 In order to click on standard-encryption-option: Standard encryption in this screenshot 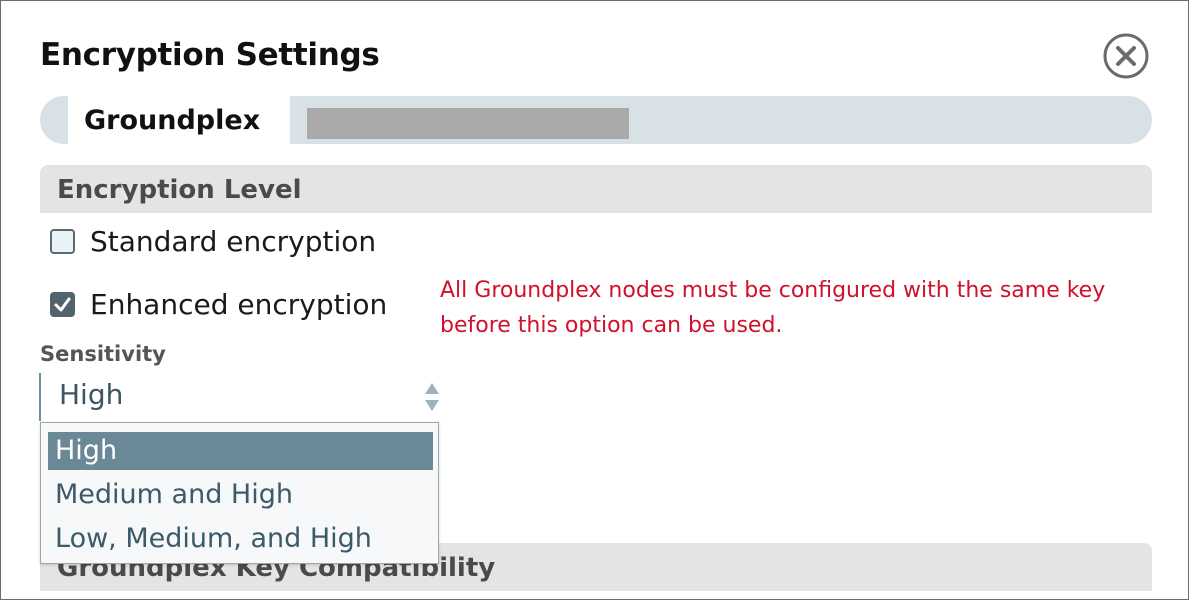, I will do `click(213, 241)`.